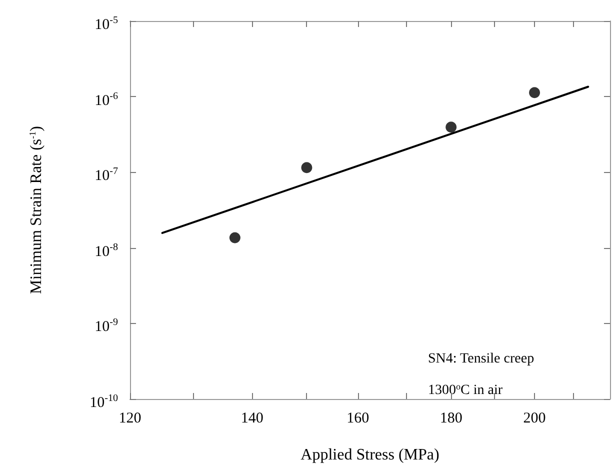  I want to click on y-tick-label: 10$^{-6}$, so click(106, 100).